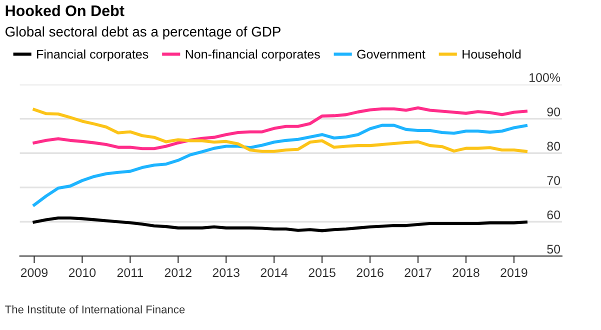  Describe the element at coordinates (553, 180) in the screenshot. I see `y-tick-label: 70` at that location.